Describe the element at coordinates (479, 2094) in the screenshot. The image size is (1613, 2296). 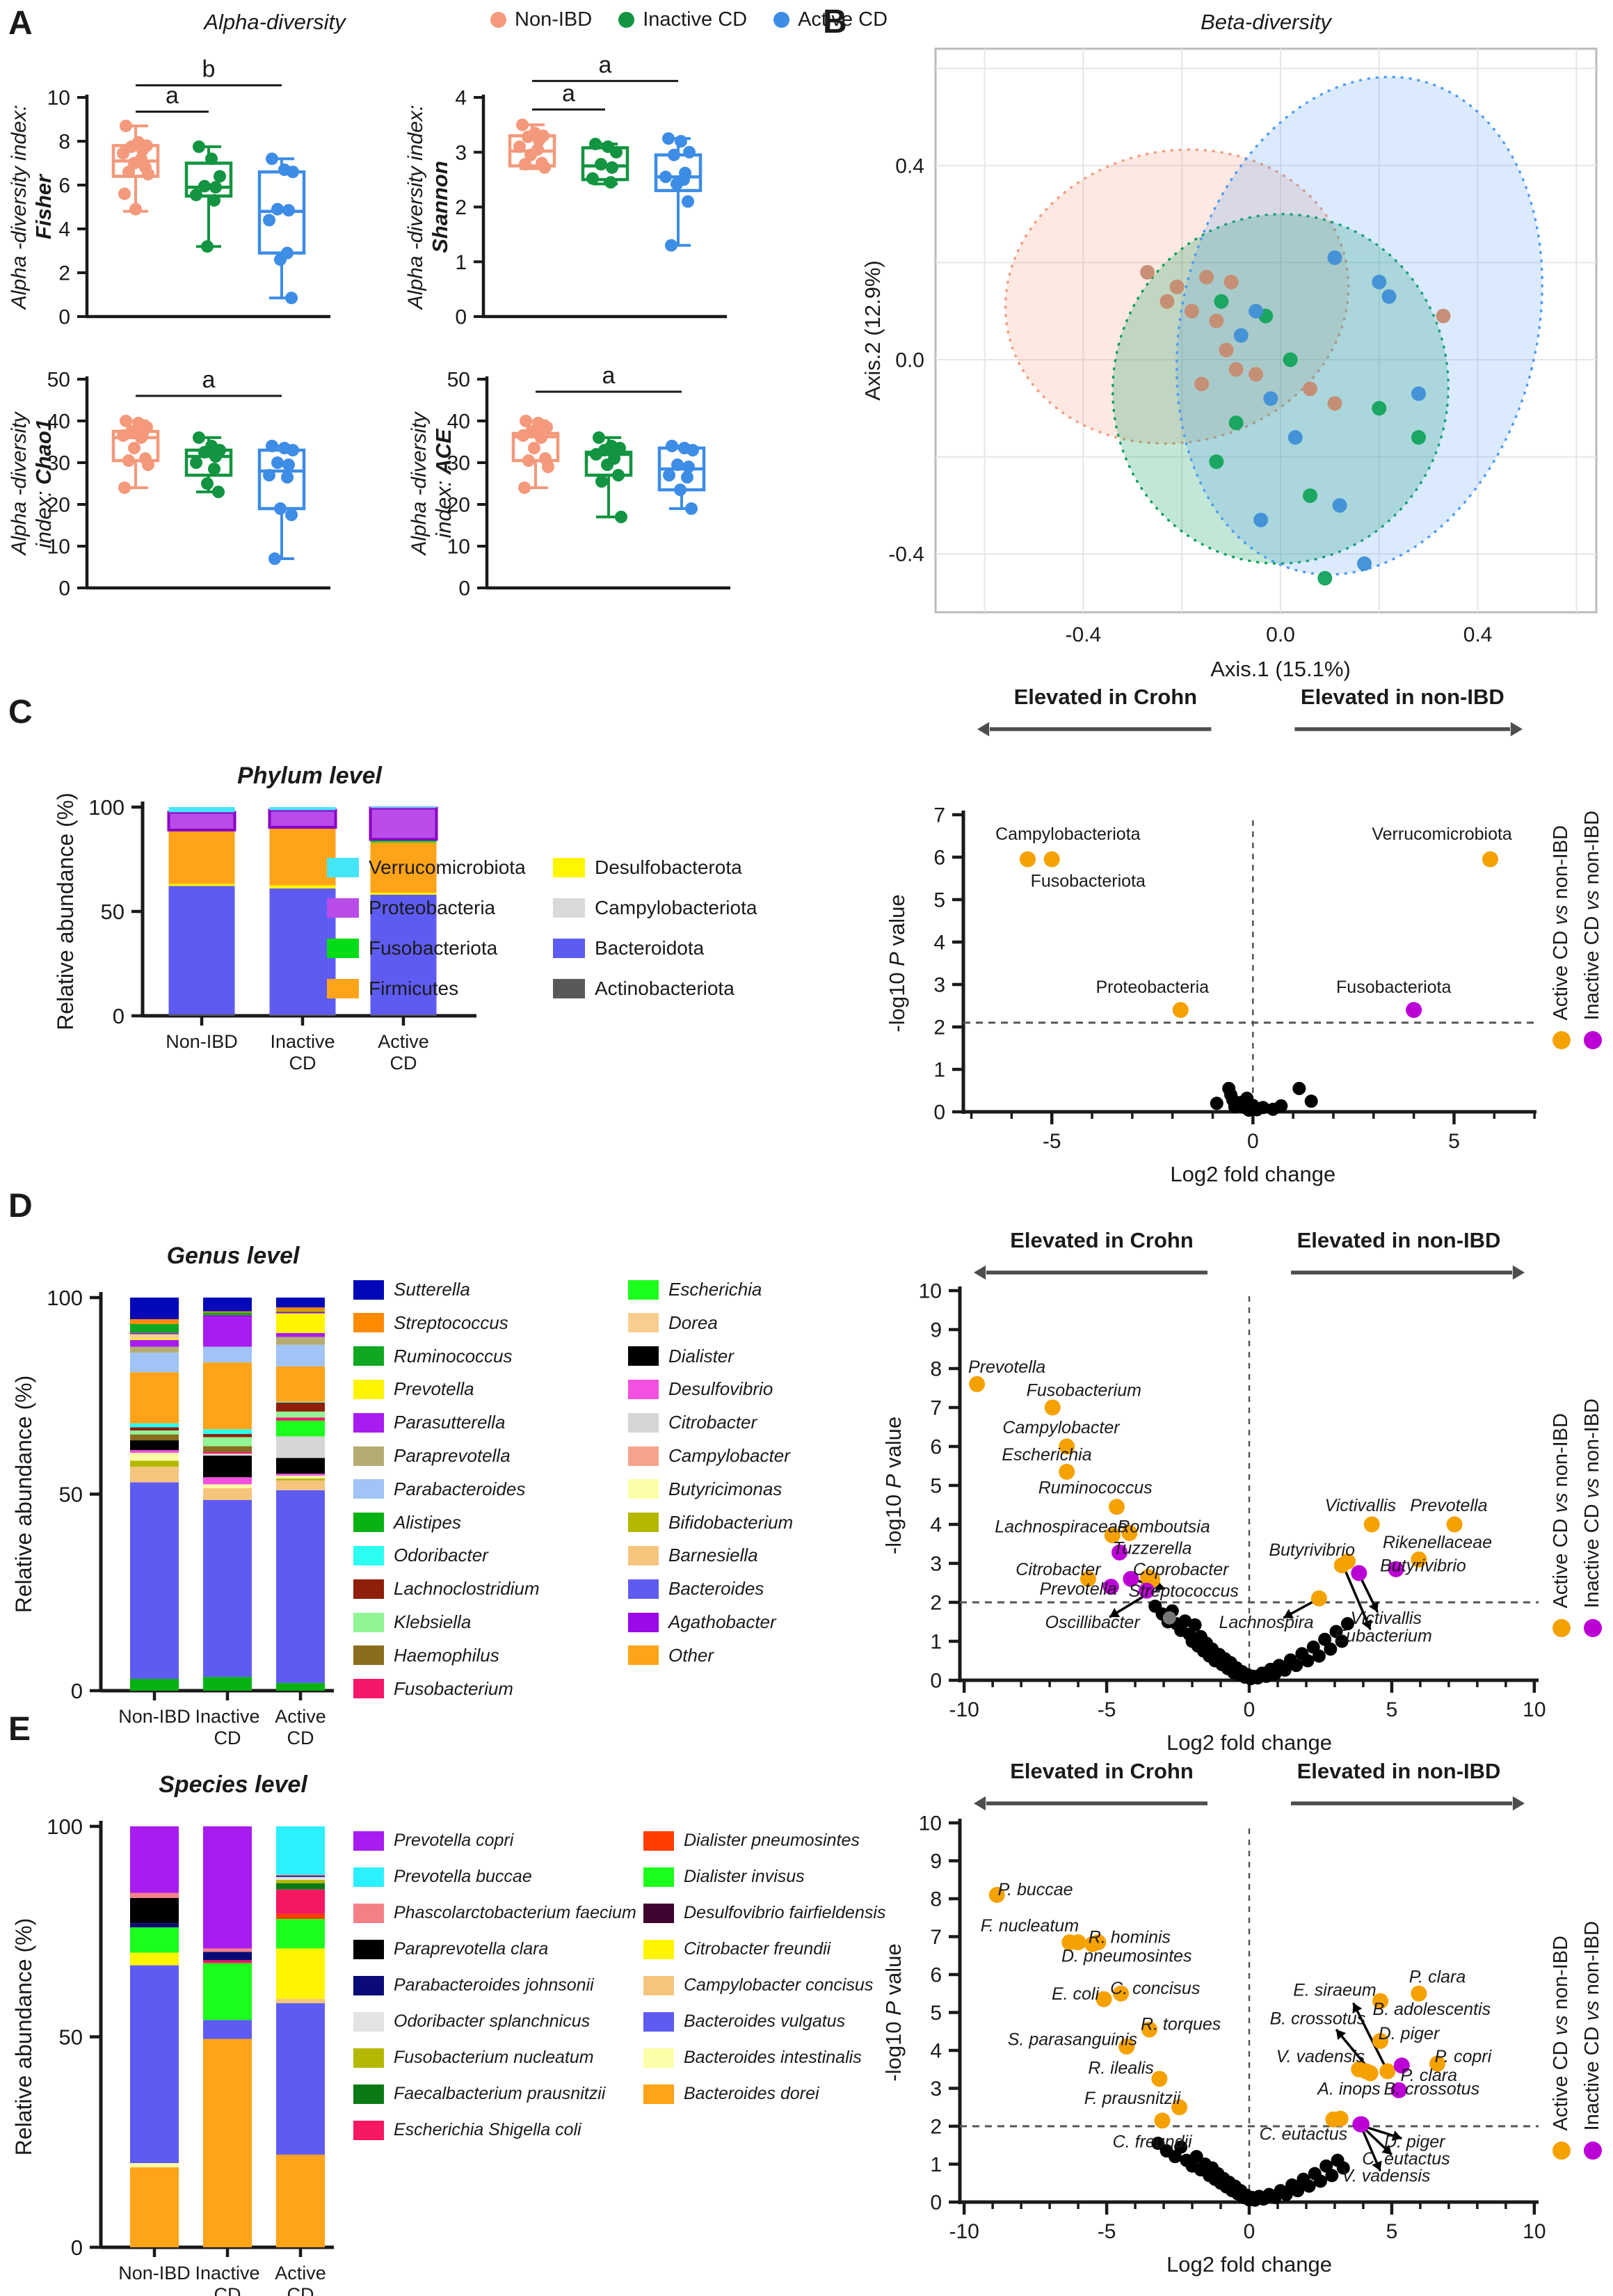
I see `legend-item: Faecalbacterium prausnitzii` at that location.